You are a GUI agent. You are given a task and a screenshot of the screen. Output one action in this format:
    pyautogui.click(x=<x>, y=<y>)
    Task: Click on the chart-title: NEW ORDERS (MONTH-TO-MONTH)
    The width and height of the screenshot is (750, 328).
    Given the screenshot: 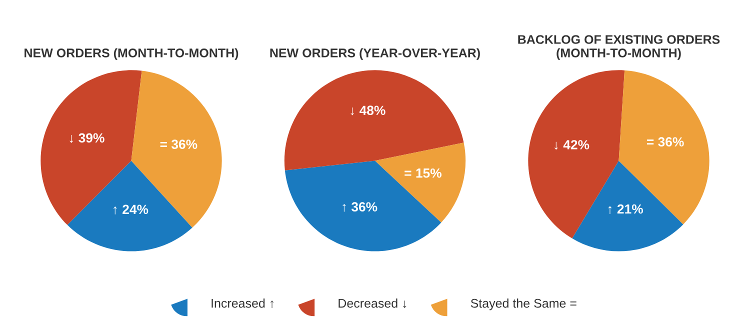 What is the action you would take?
    pyautogui.click(x=131, y=54)
    